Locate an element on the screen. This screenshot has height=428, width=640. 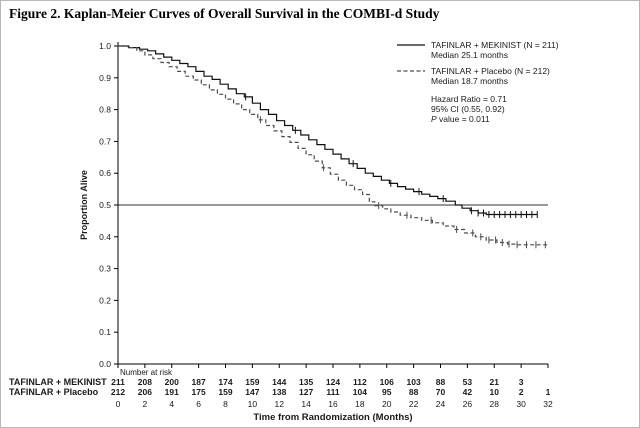
legend-sub: Median 25.1 months is located at coordinates (469, 55).